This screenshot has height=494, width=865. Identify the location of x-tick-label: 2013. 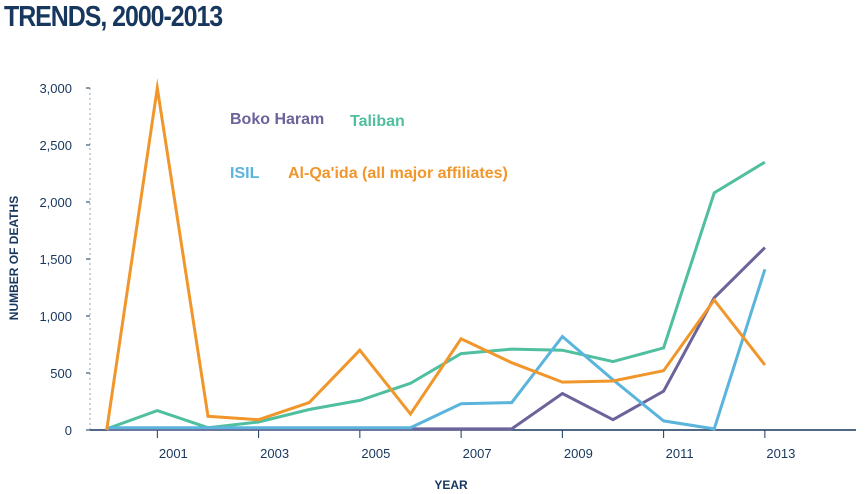
(780, 453).